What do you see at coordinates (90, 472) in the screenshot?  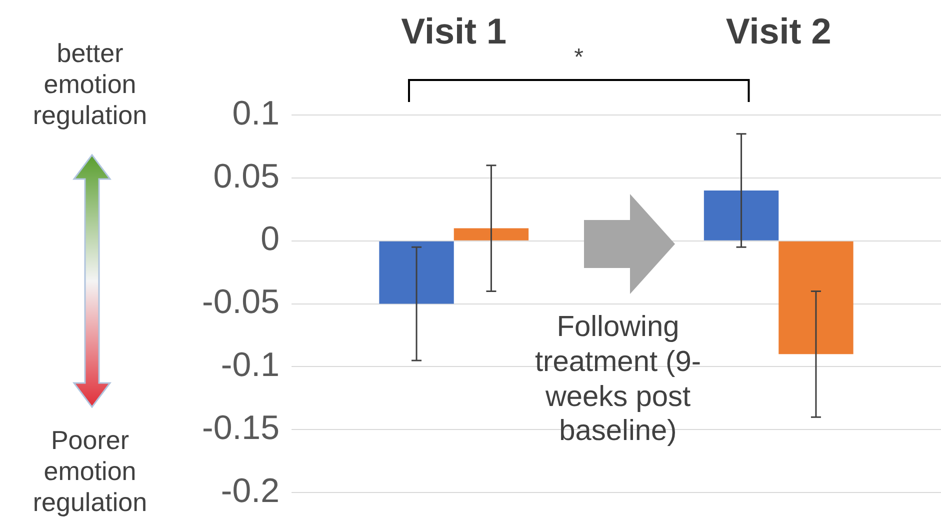 I see `text: Poorer emotion regulation` at bounding box center [90, 472].